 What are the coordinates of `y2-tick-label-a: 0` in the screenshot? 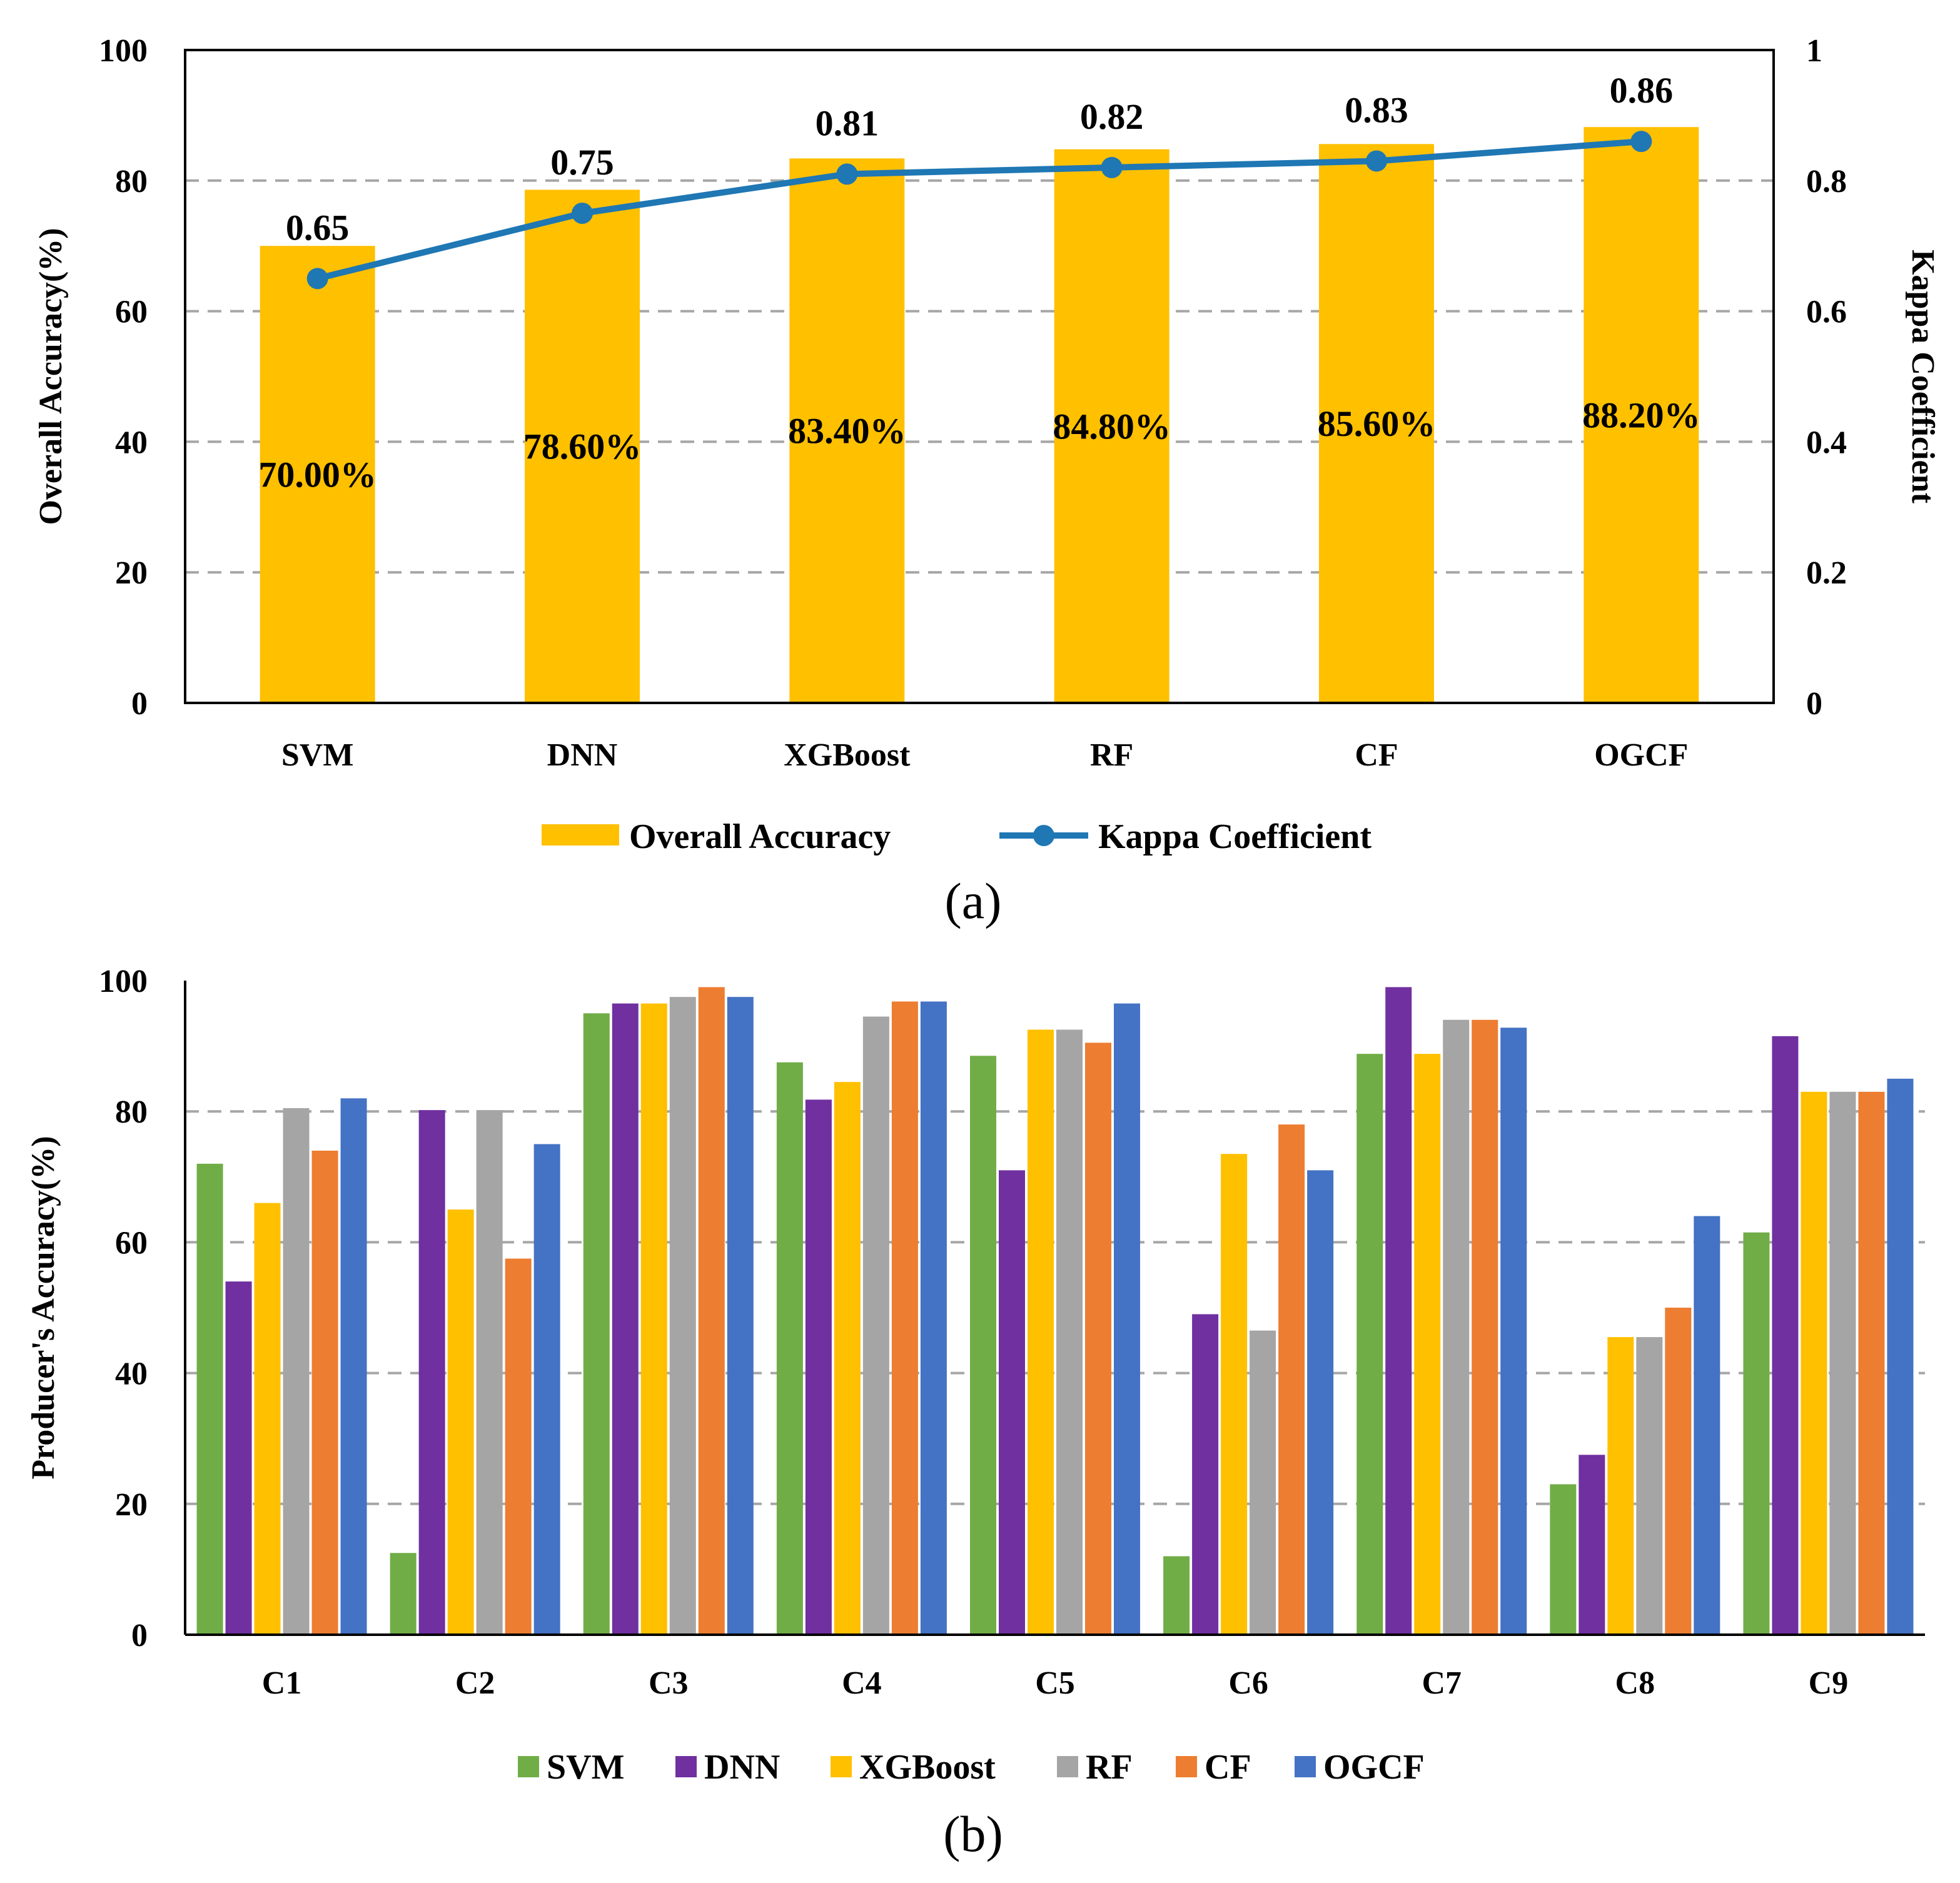 It's located at (1814, 704).